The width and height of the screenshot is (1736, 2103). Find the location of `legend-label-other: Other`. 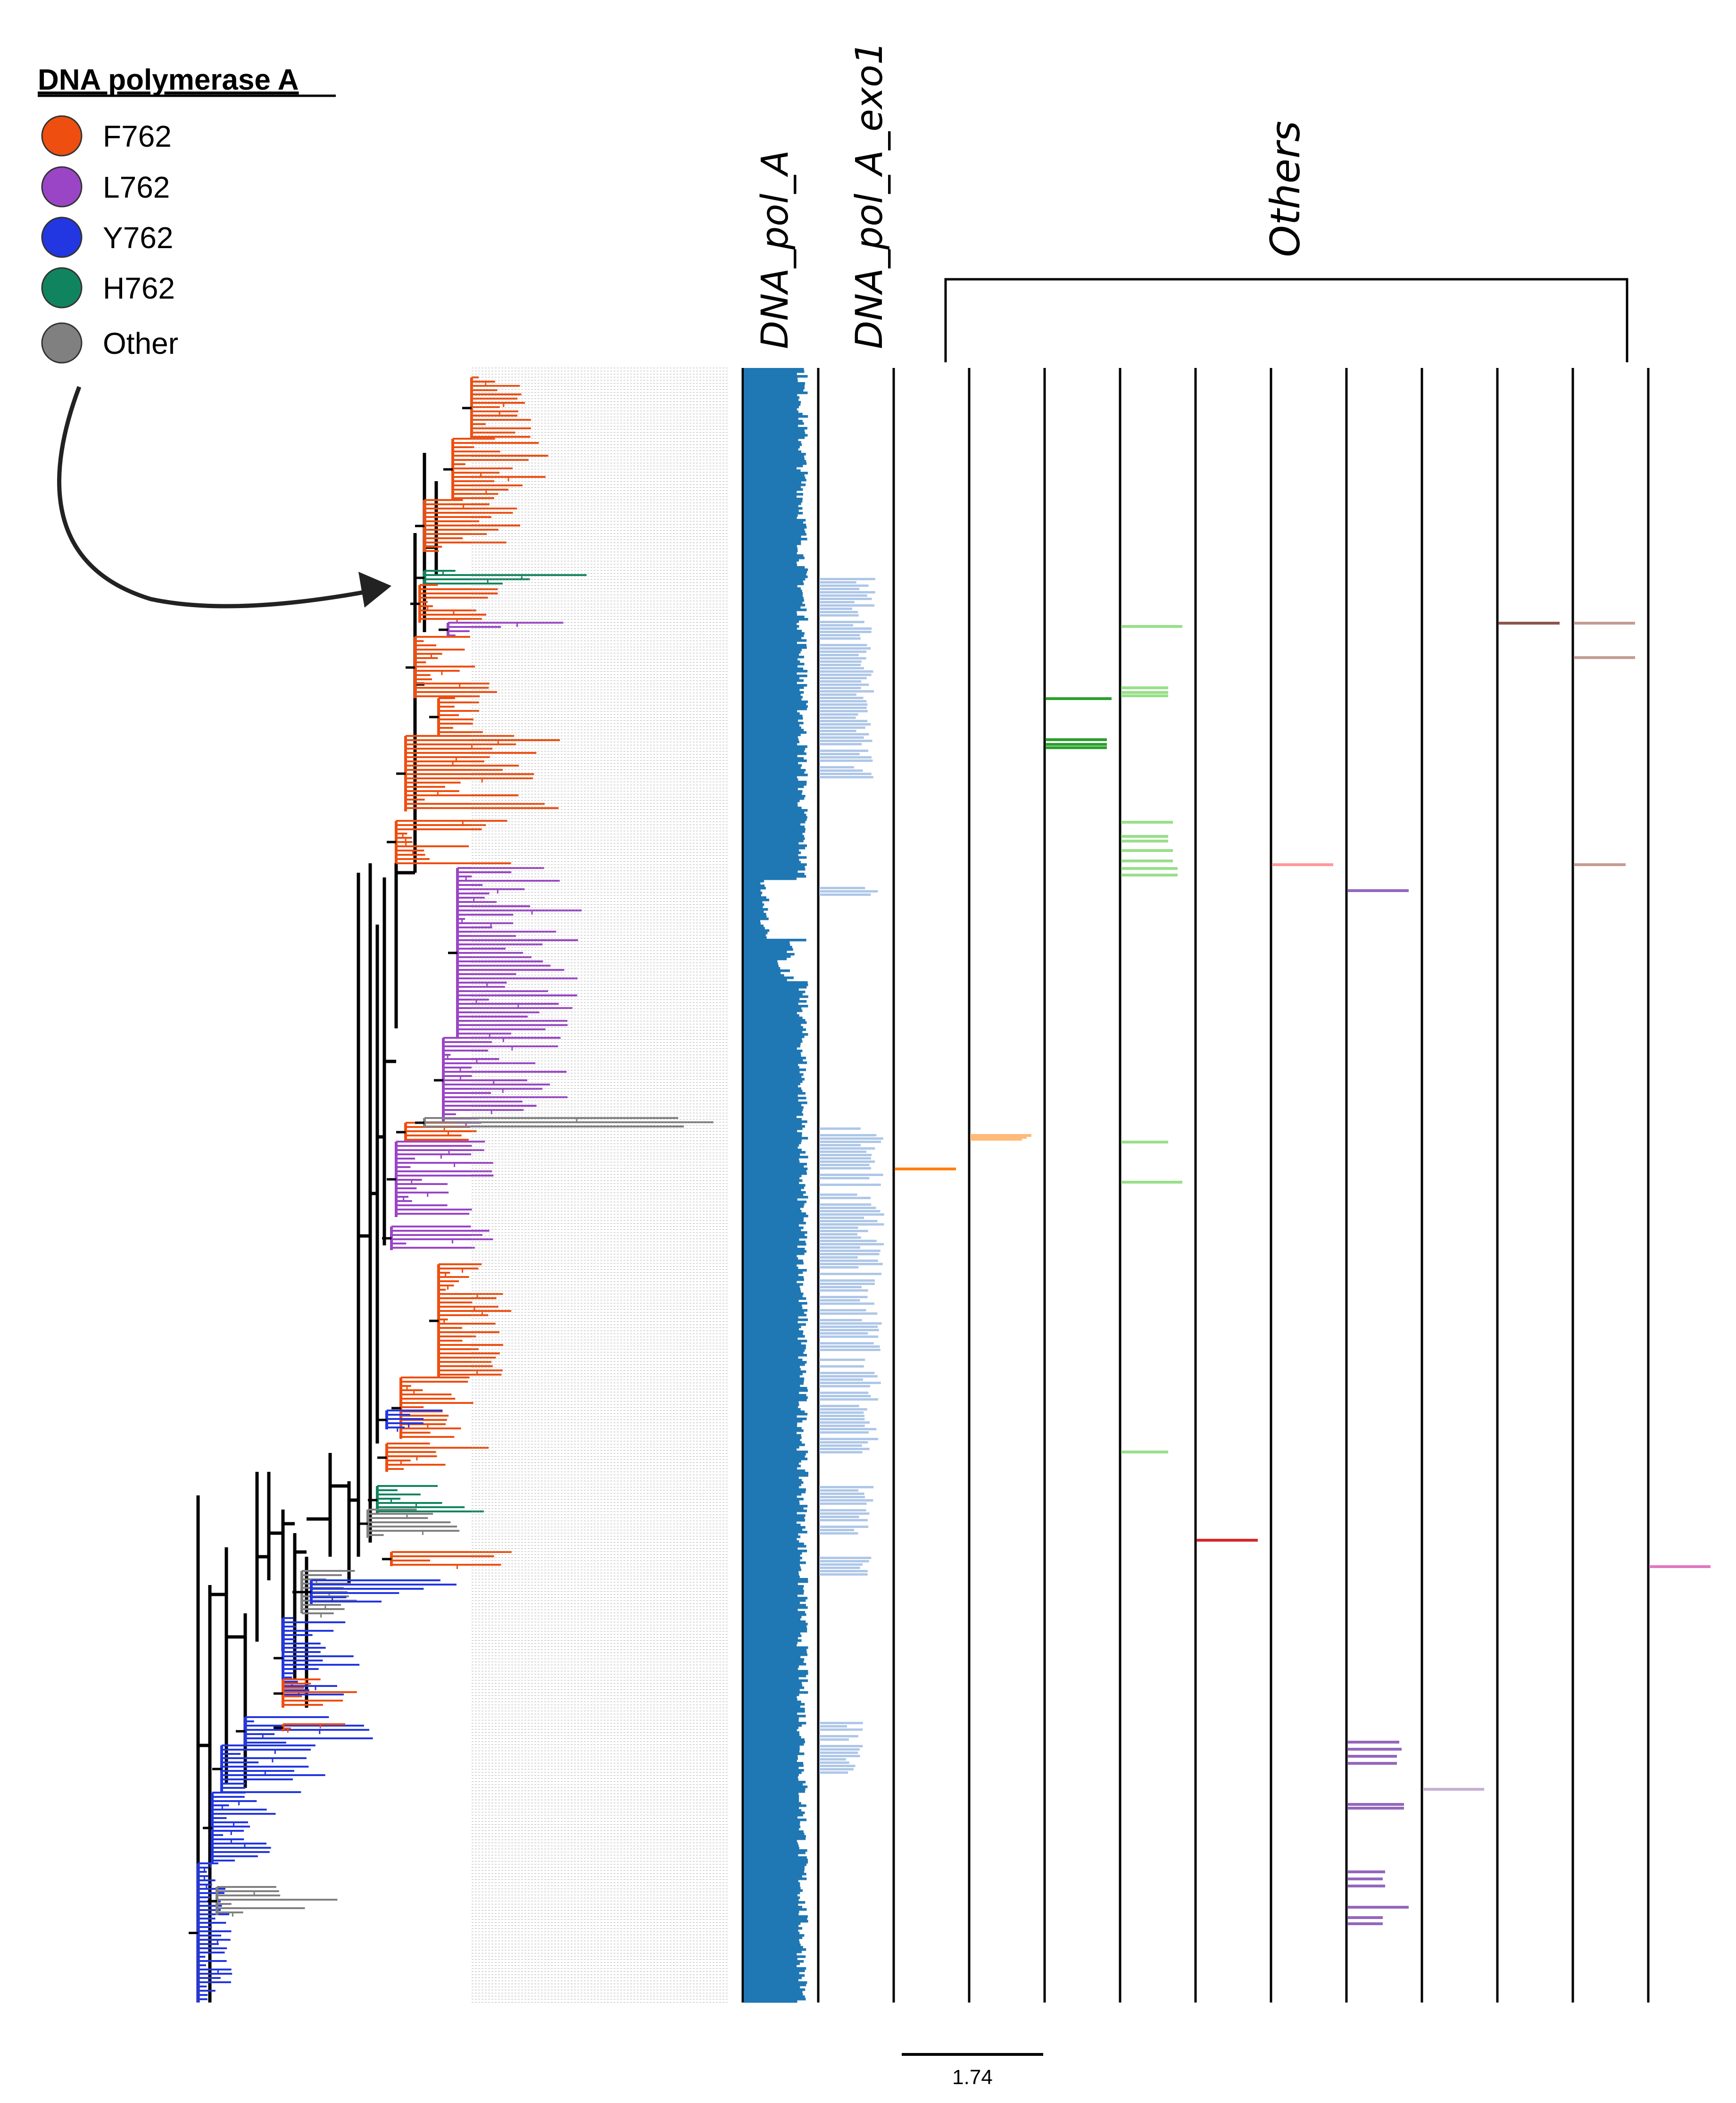

legend-label-other: Other is located at coordinates (140, 343).